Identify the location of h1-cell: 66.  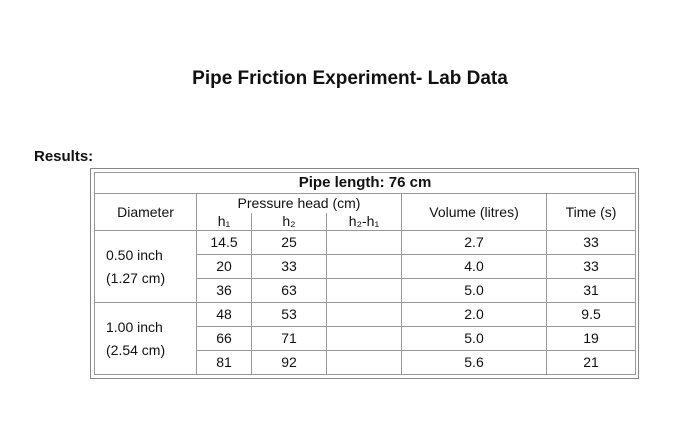
(224, 338).